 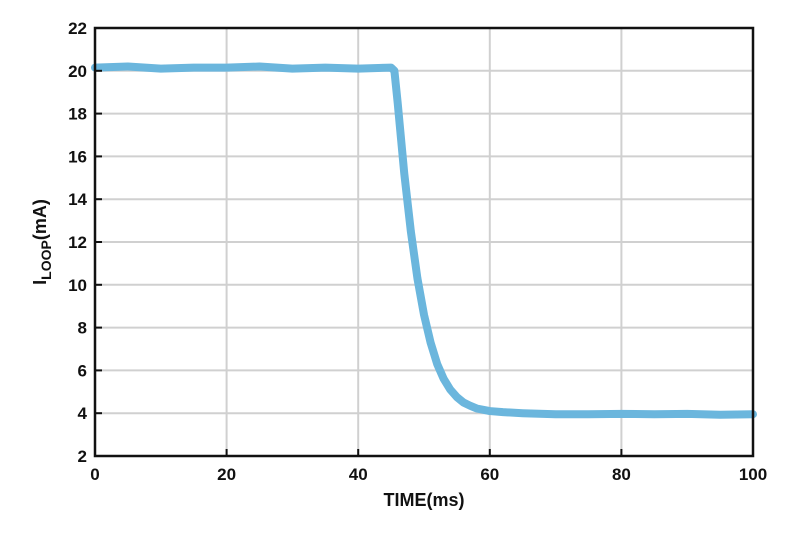 What do you see at coordinates (77, 242) in the screenshot?
I see `y-tick-label: 12` at bounding box center [77, 242].